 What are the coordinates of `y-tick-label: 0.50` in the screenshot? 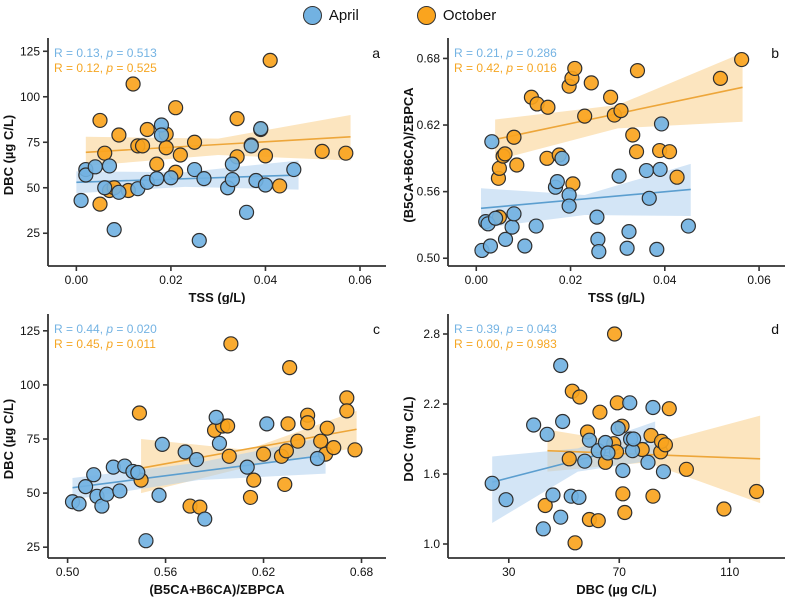 It's located at (429, 258).